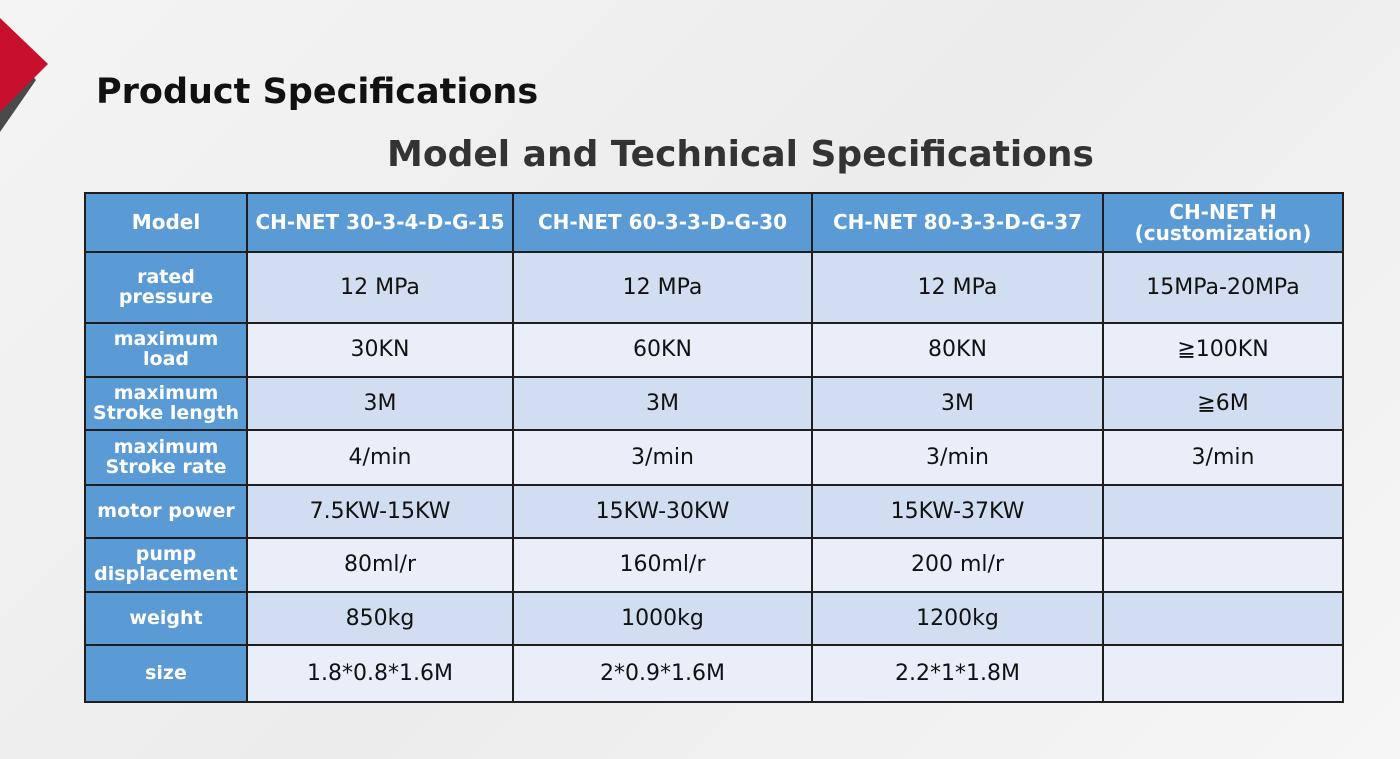  What do you see at coordinates (166, 673) in the screenshot?
I see `row-label: size` at bounding box center [166, 673].